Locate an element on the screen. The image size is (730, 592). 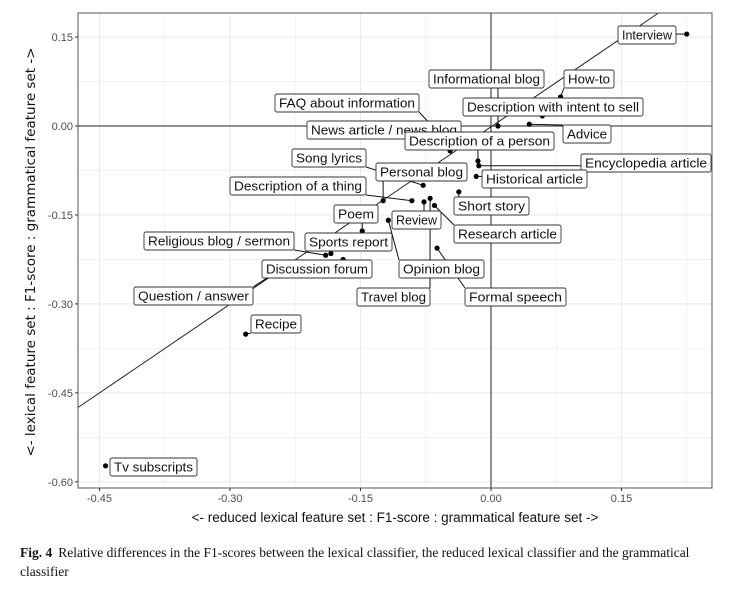
point-label: Sports report is located at coordinates (348, 242).